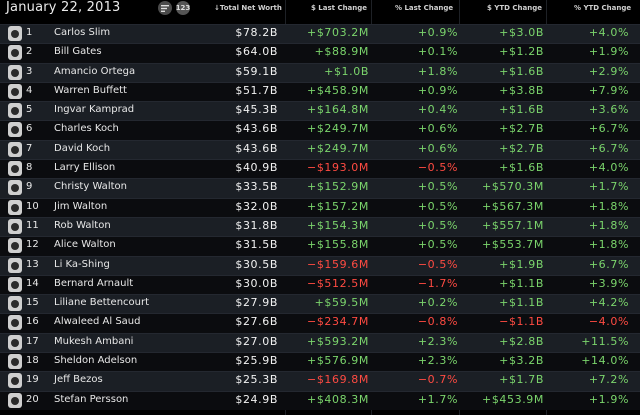 This screenshot has height=415, width=640. What do you see at coordinates (256, 361) in the screenshot?
I see `net-worth-value: $25.9B` at bounding box center [256, 361].